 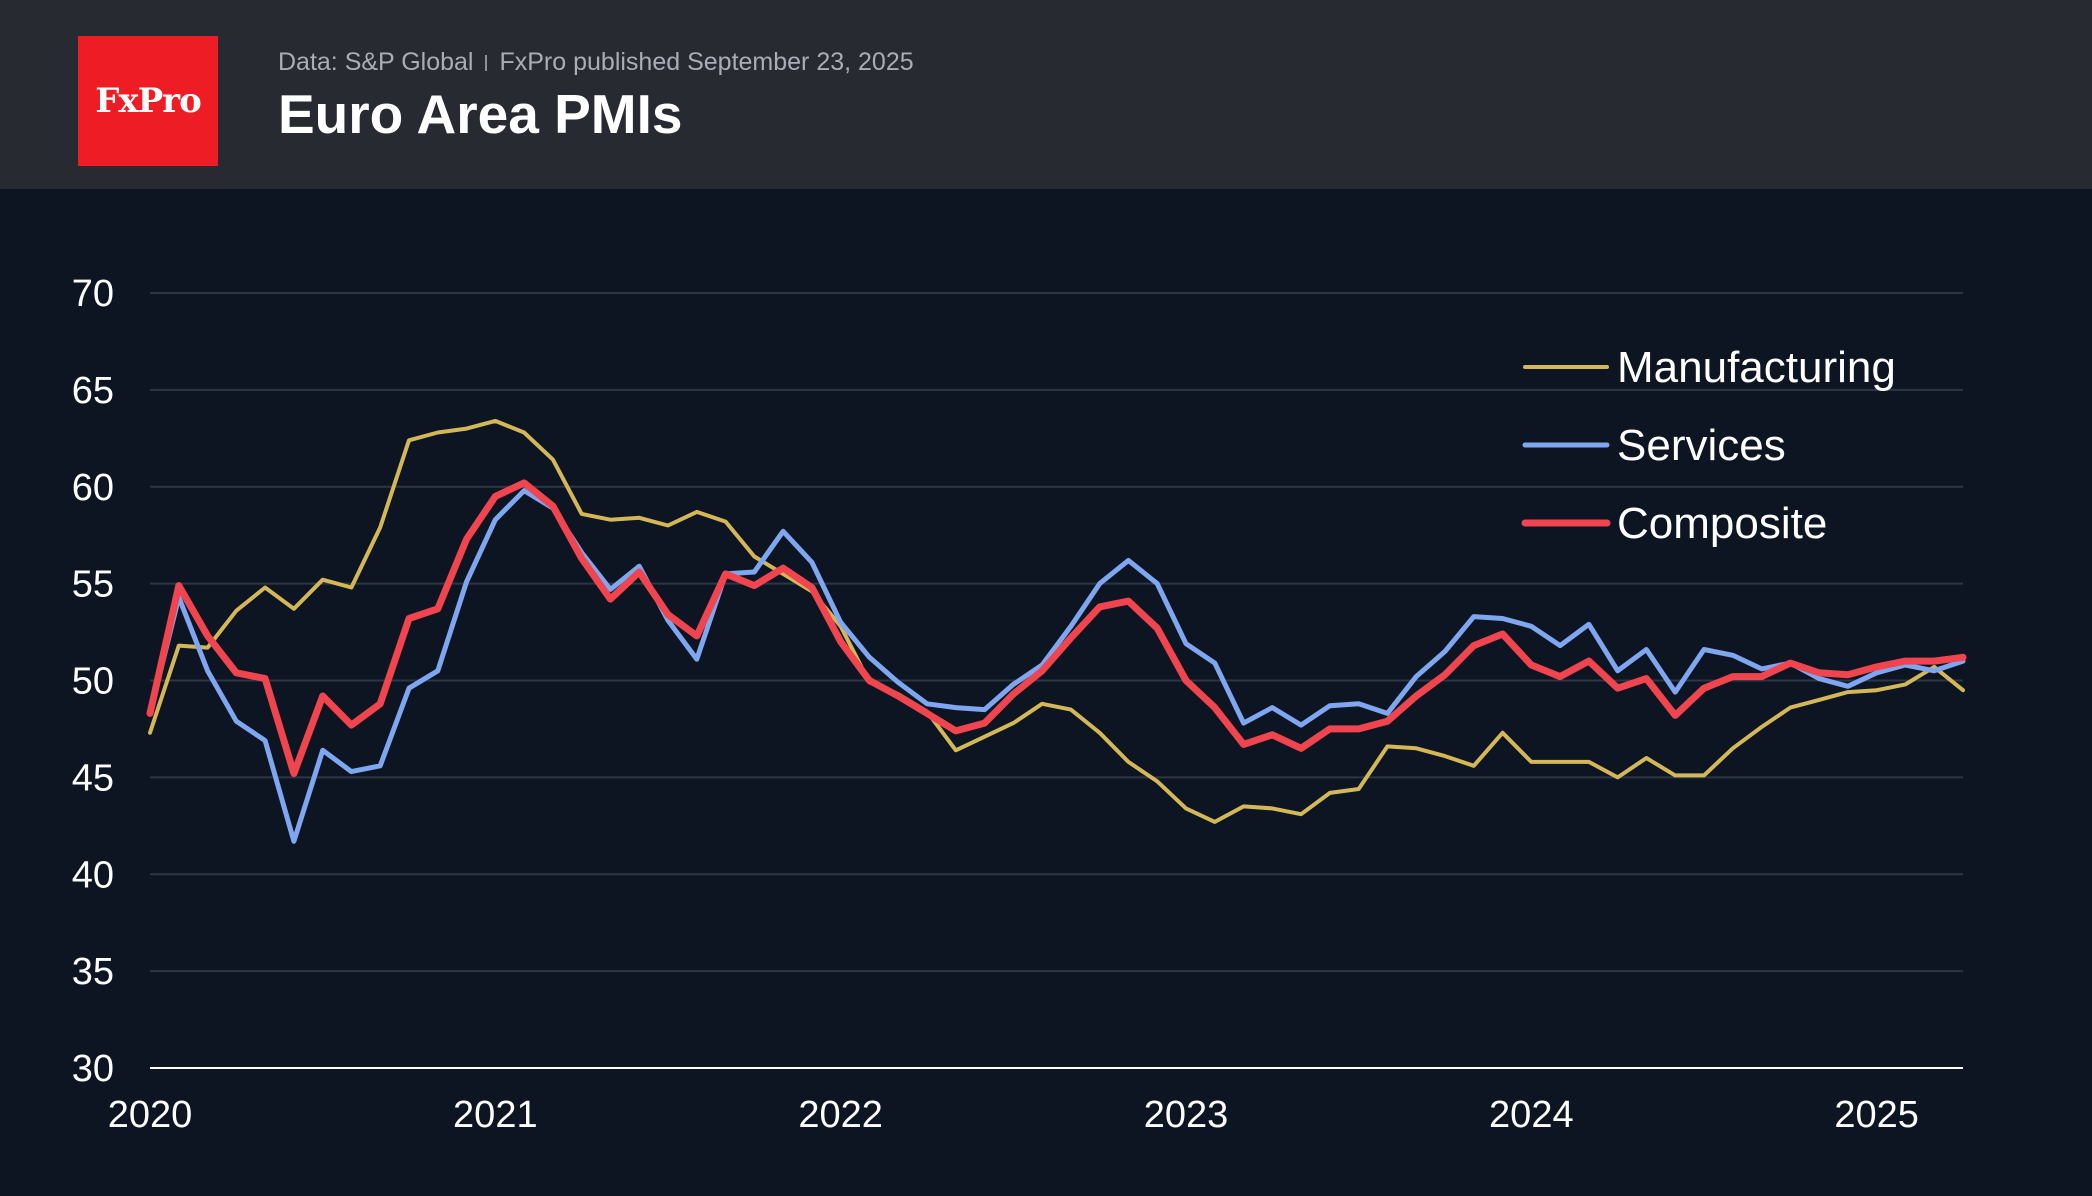 What do you see at coordinates (1722, 523) in the screenshot?
I see `legend-label: Composite` at bounding box center [1722, 523].